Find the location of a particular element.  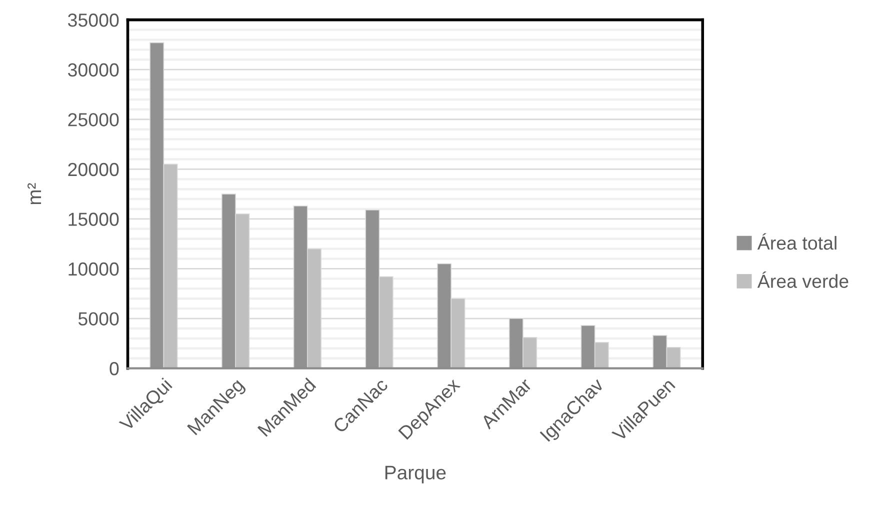

y-tick-label: 30000 is located at coordinates (93, 70).